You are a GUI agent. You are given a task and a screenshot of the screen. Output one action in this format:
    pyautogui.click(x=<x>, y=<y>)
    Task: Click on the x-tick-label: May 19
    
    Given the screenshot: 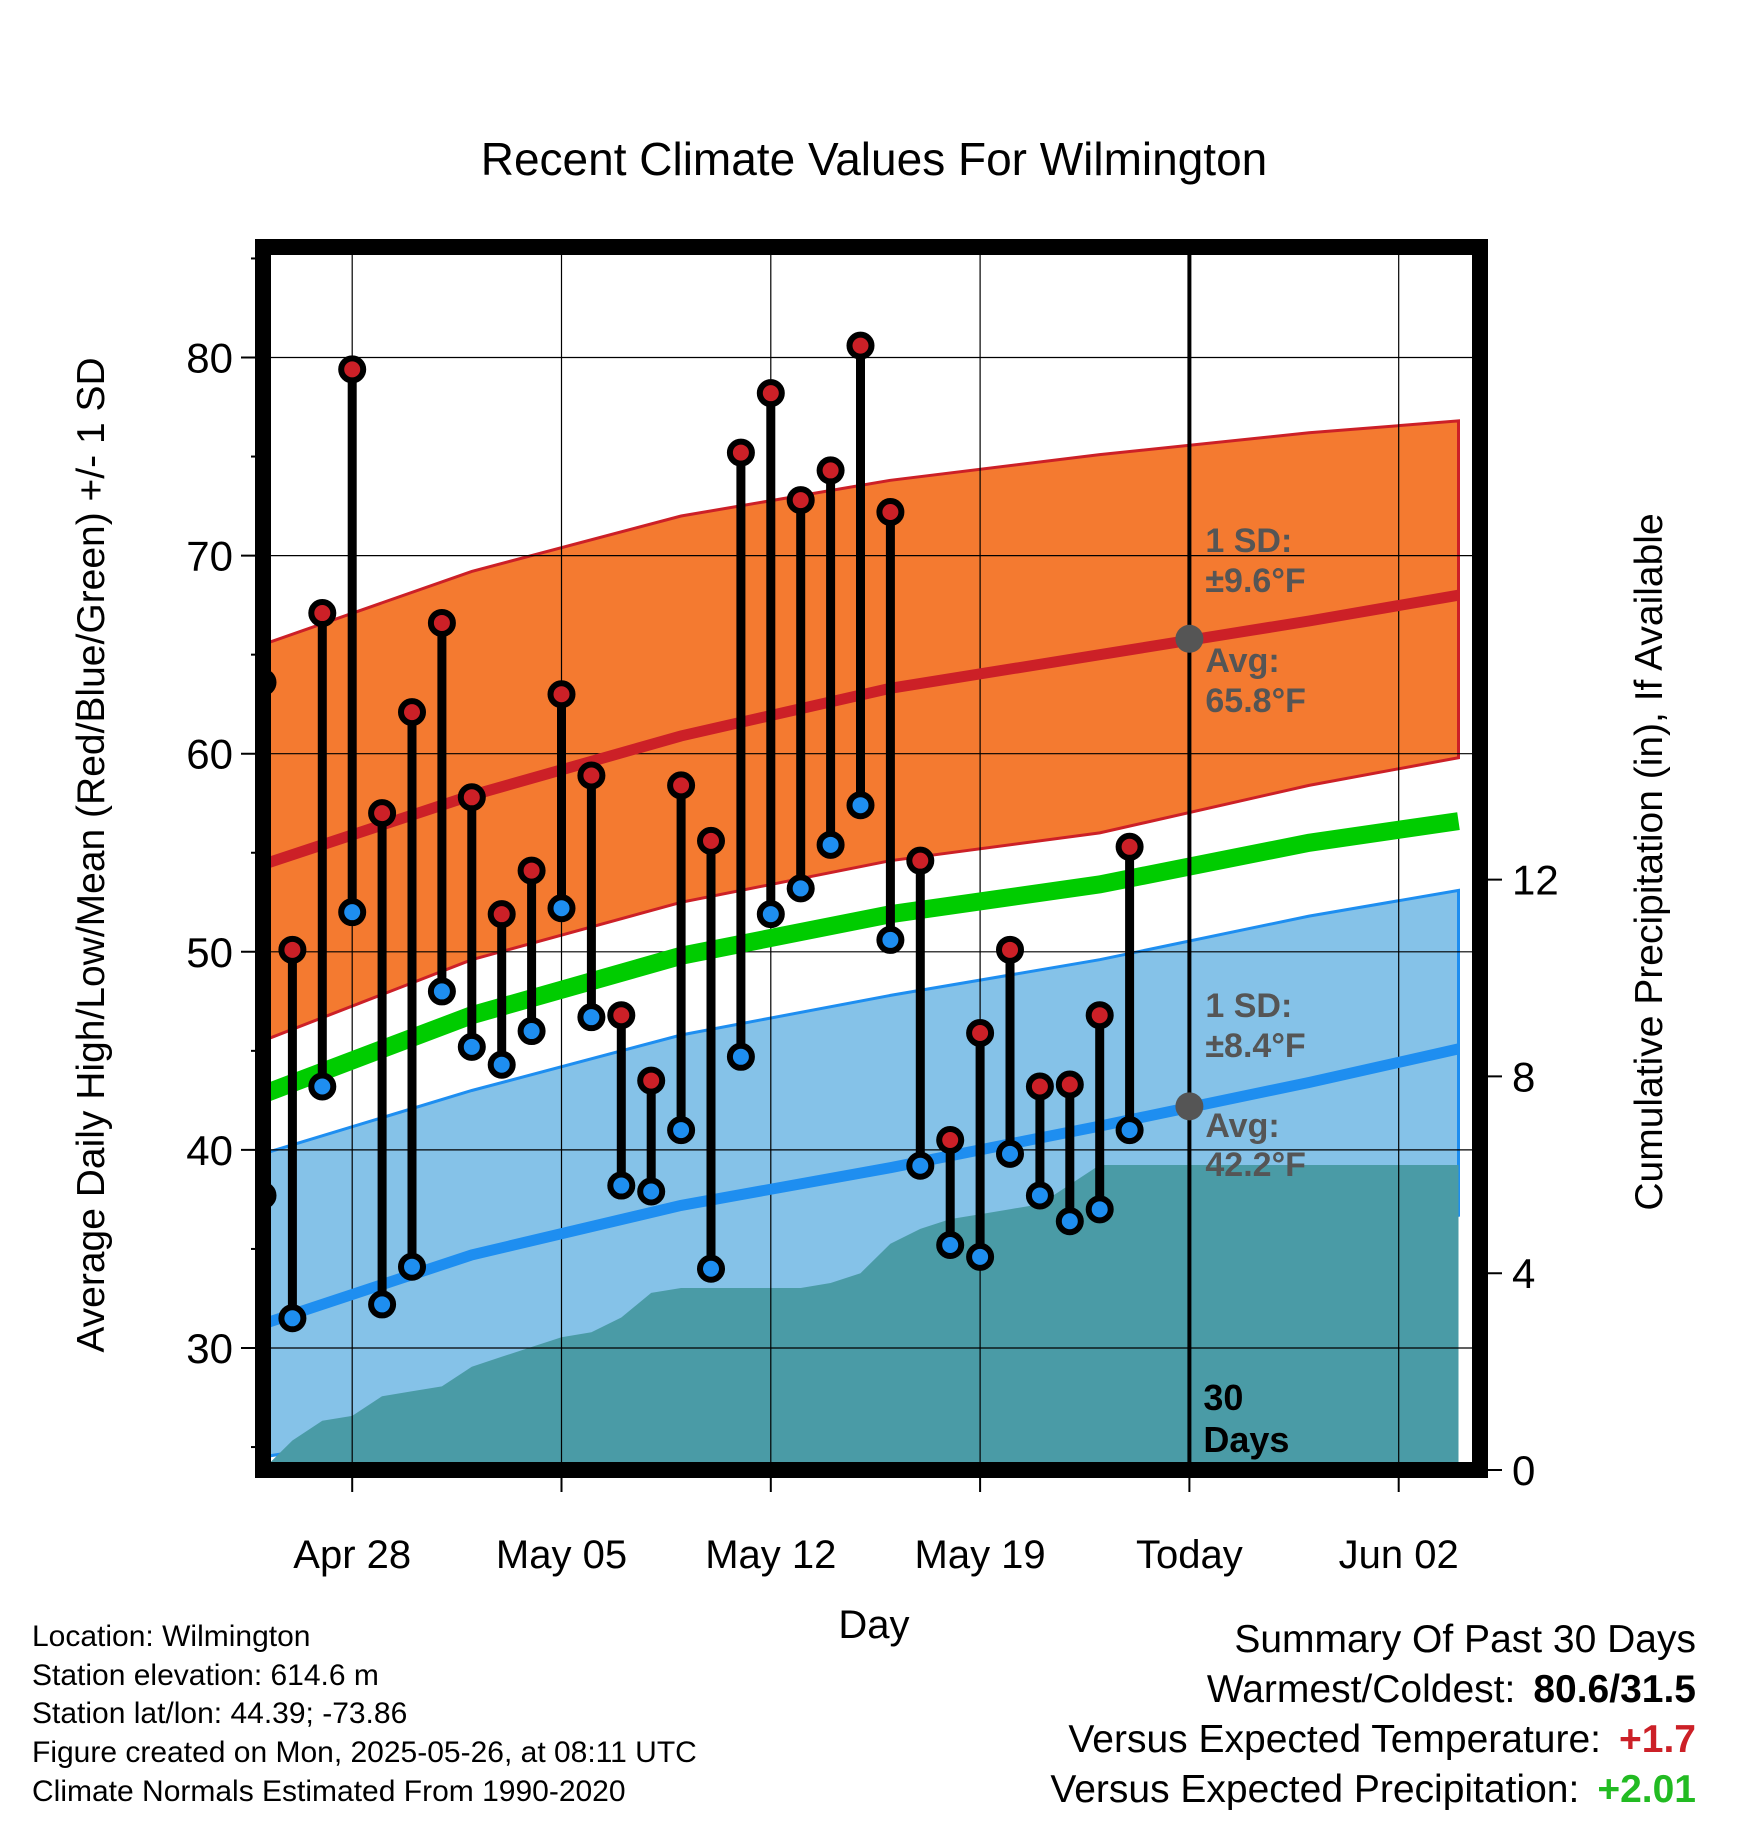 What is the action you would take?
    pyautogui.click(x=980, y=1555)
    